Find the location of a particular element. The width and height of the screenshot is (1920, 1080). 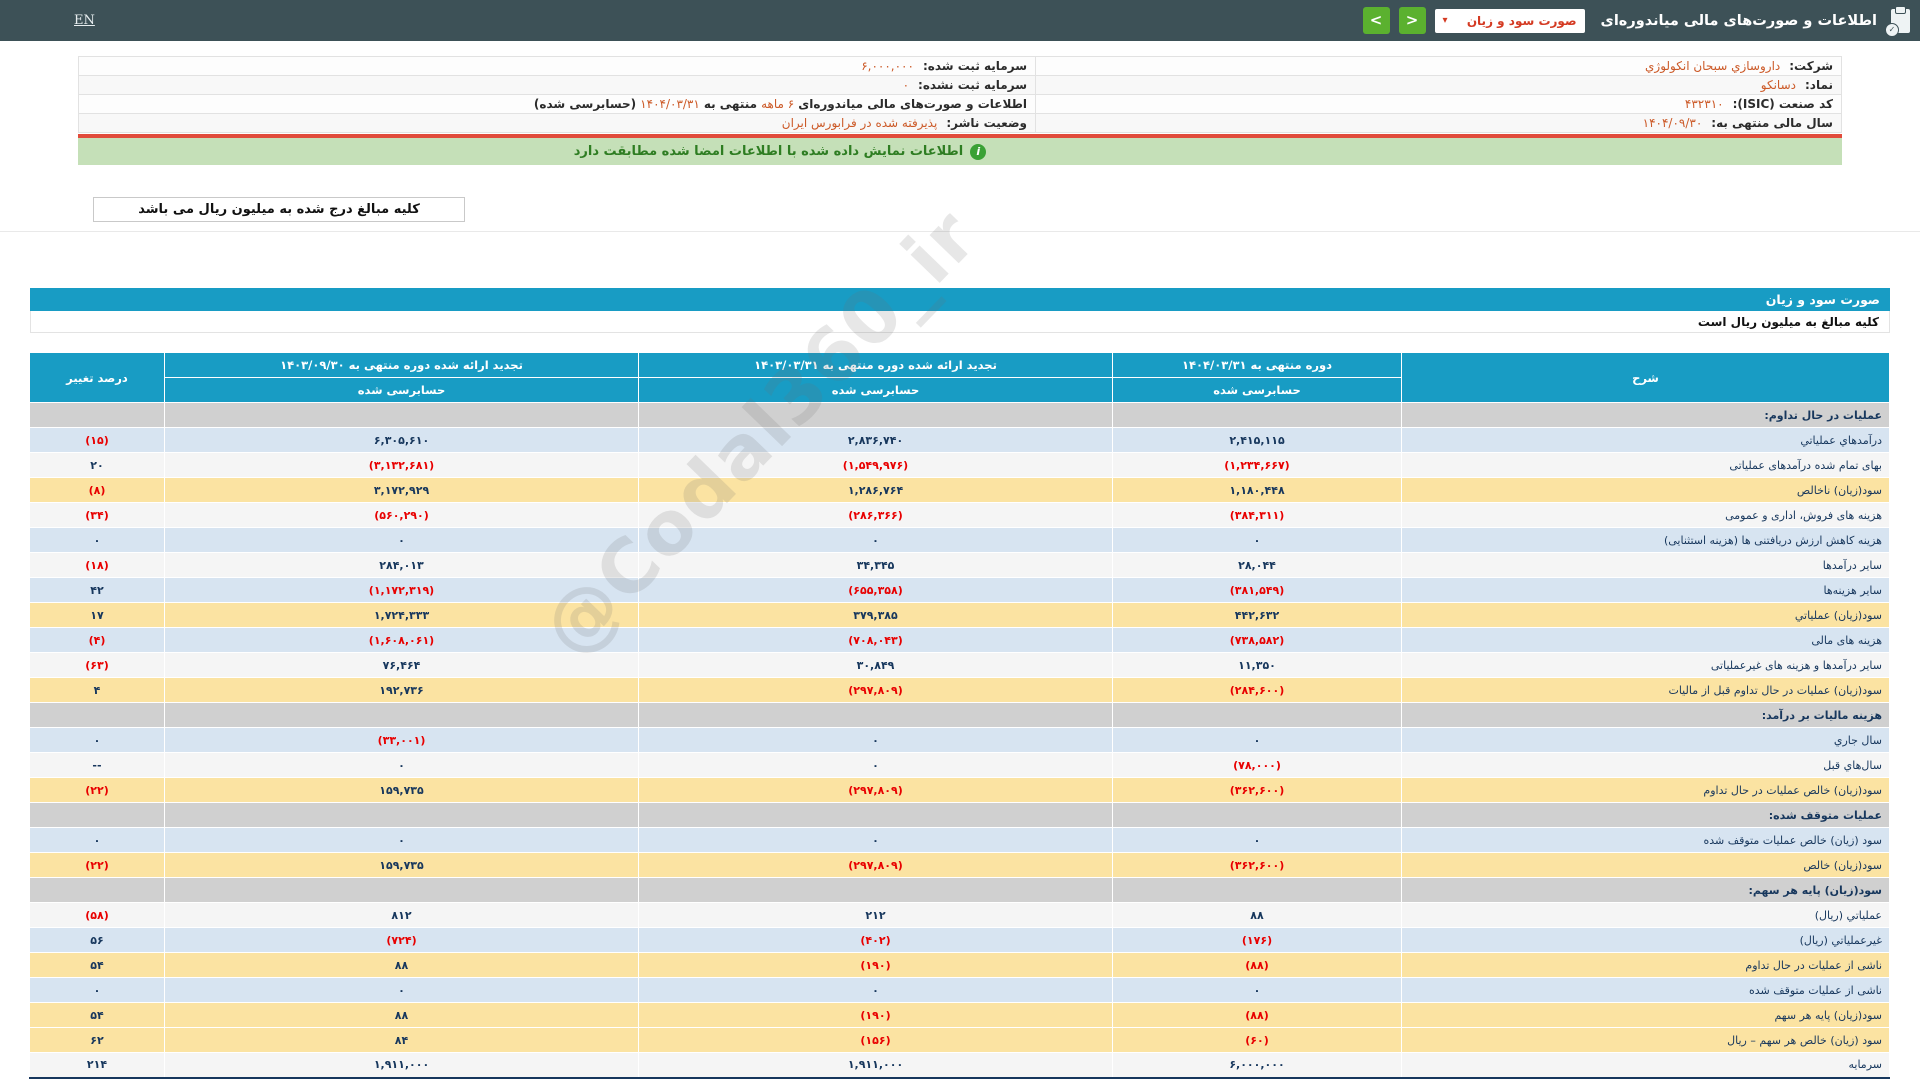

row-value: (۳۳,۰۰۱) is located at coordinates (401, 740).